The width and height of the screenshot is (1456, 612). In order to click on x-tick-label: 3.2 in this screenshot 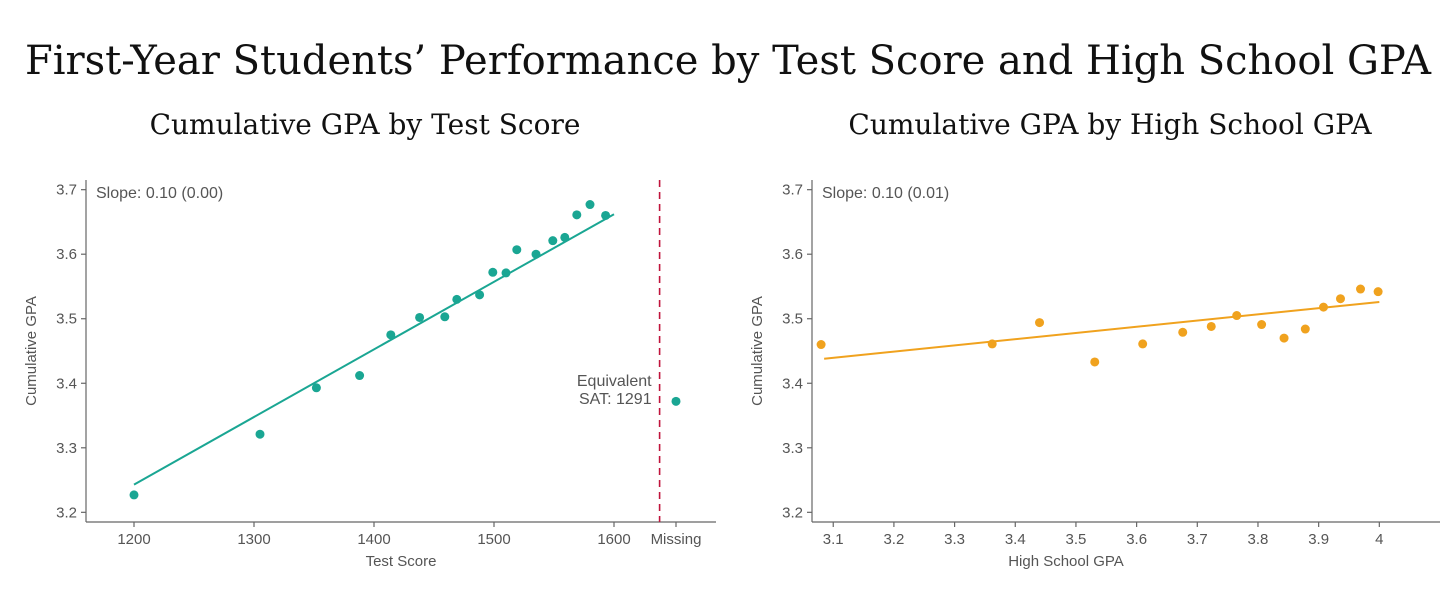, I will do `click(893, 539)`.